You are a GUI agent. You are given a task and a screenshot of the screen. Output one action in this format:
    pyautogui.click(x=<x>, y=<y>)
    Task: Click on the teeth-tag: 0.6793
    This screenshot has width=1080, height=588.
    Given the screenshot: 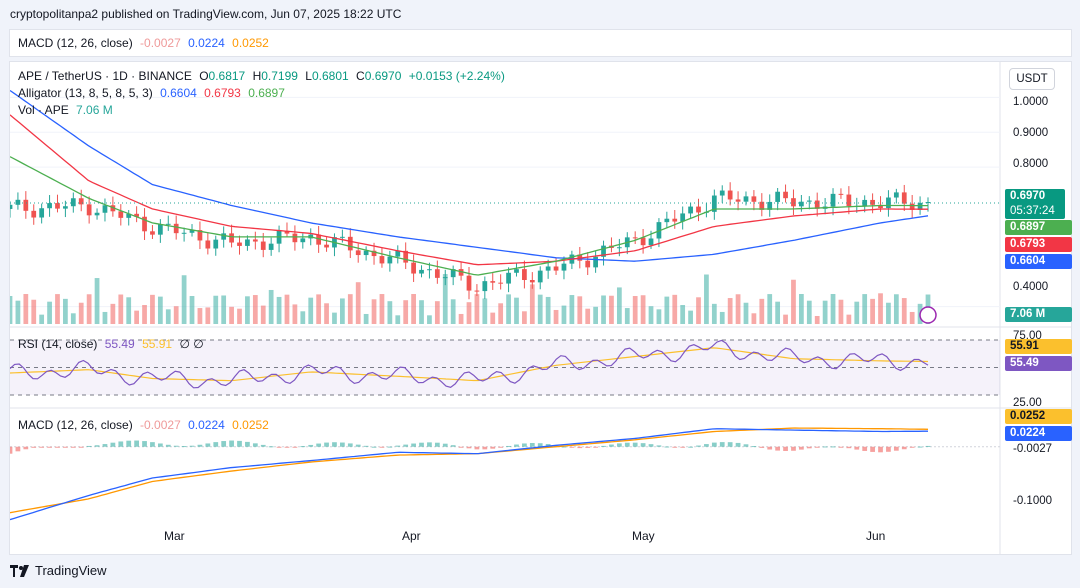 What is the action you would take?
    pyautogui.click(x=1038, y=244)
    